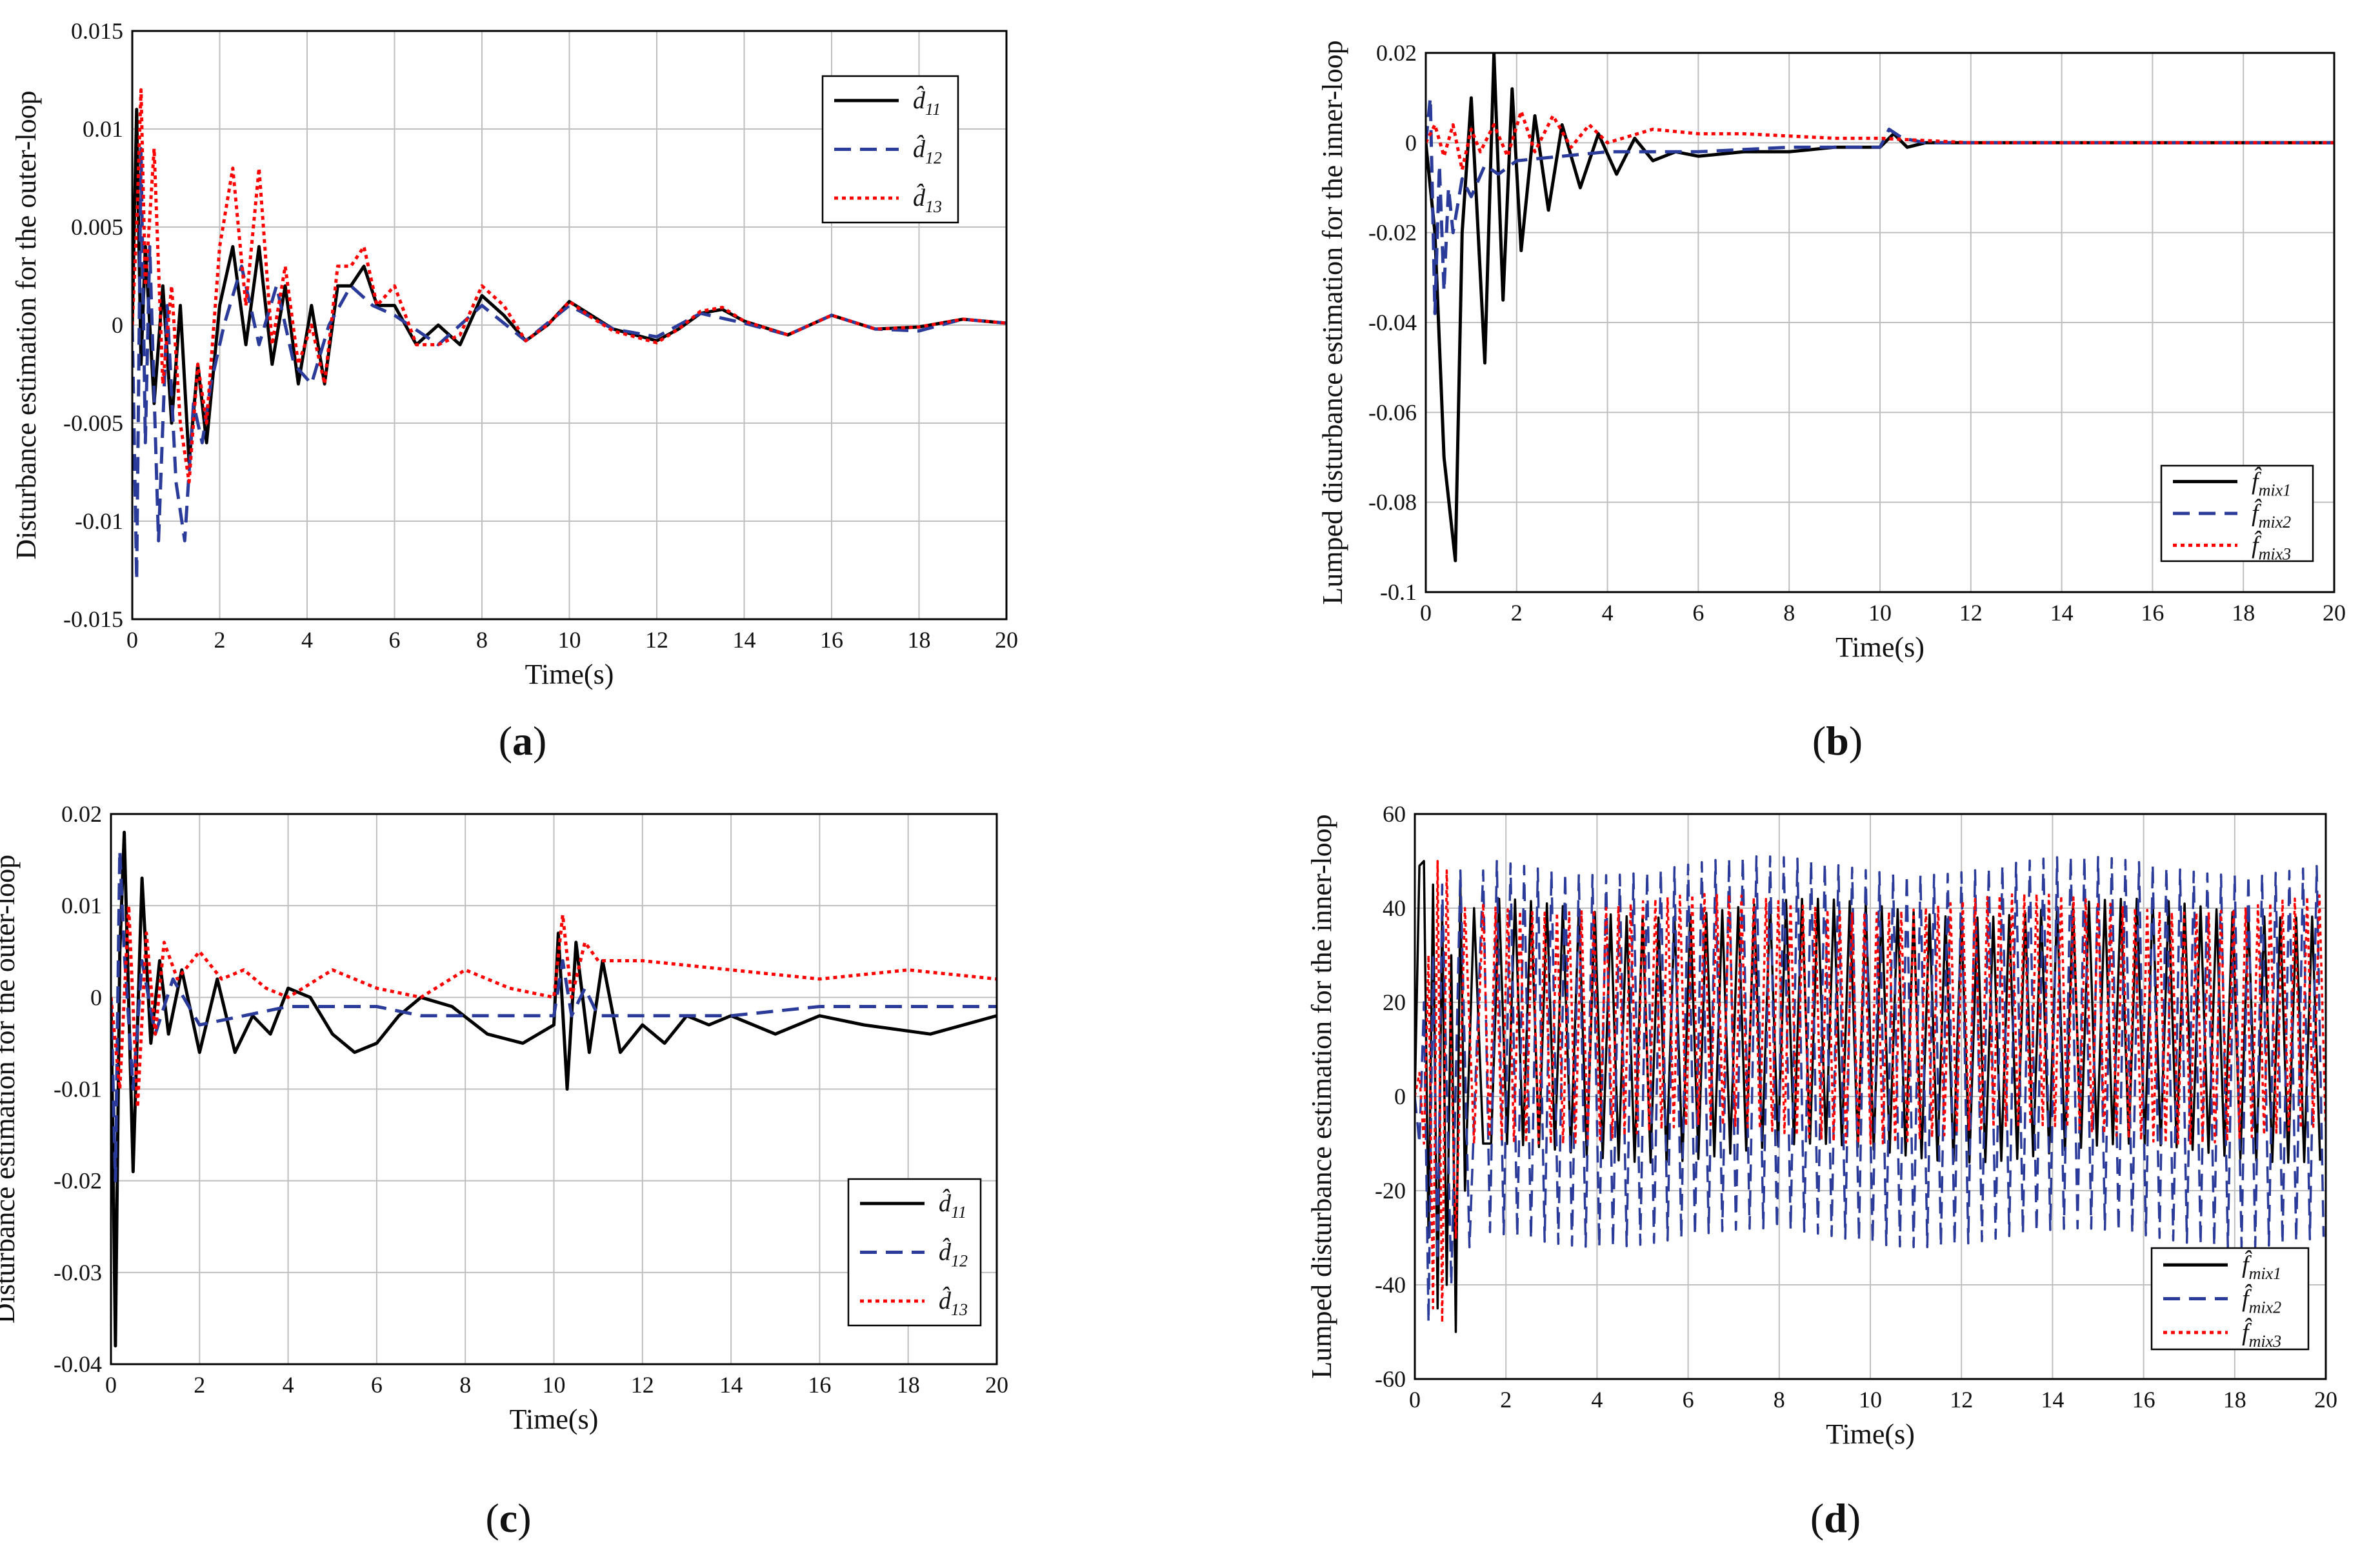  What do you see at coordinates (1390, 1379) in the screenshot?
I see `y-tick-label: -60` at bounding box center [1390, 1379].